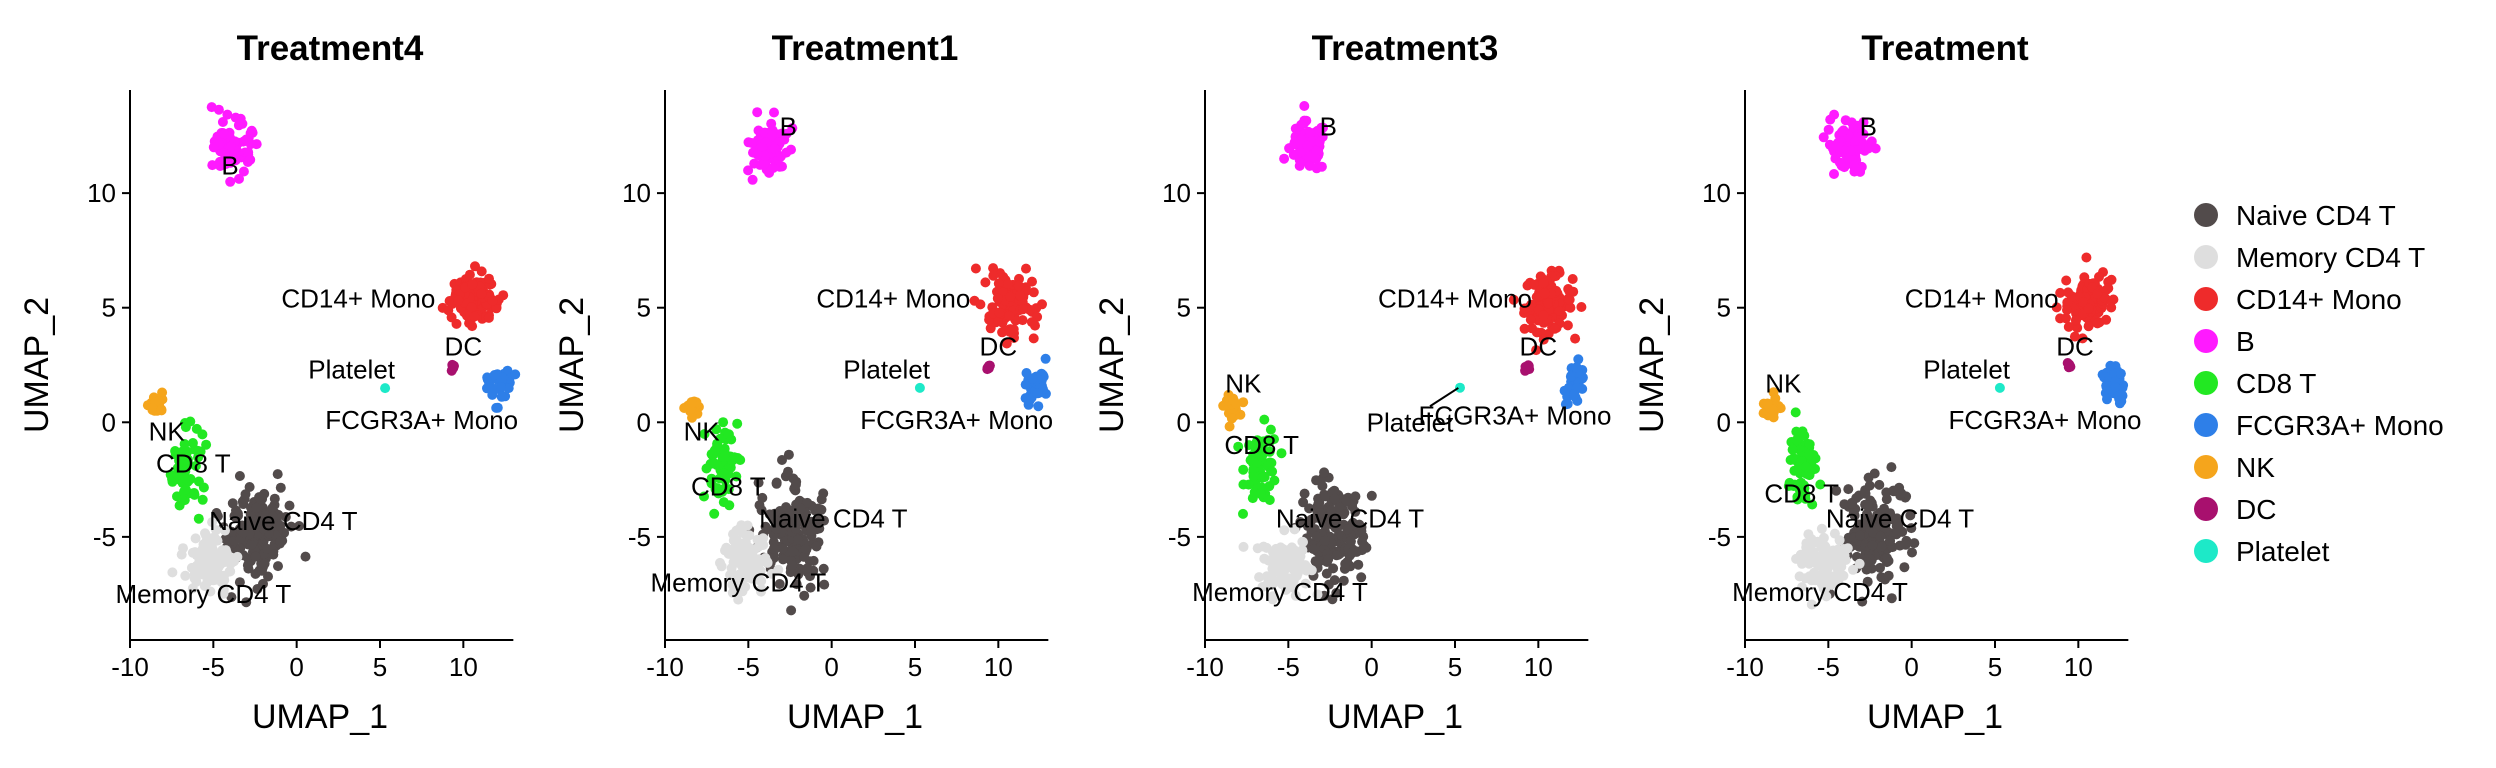 This screenshot has width=2496, height=768. Describe the element at coordinates (1982, 299) in the screenshot. I see `cluster-label: CD14+ Mono` at that location.